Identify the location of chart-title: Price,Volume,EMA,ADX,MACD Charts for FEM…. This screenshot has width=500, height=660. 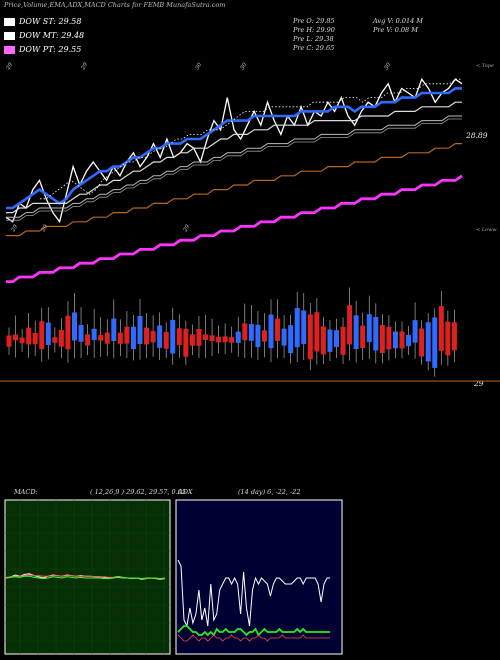
(115, 5).